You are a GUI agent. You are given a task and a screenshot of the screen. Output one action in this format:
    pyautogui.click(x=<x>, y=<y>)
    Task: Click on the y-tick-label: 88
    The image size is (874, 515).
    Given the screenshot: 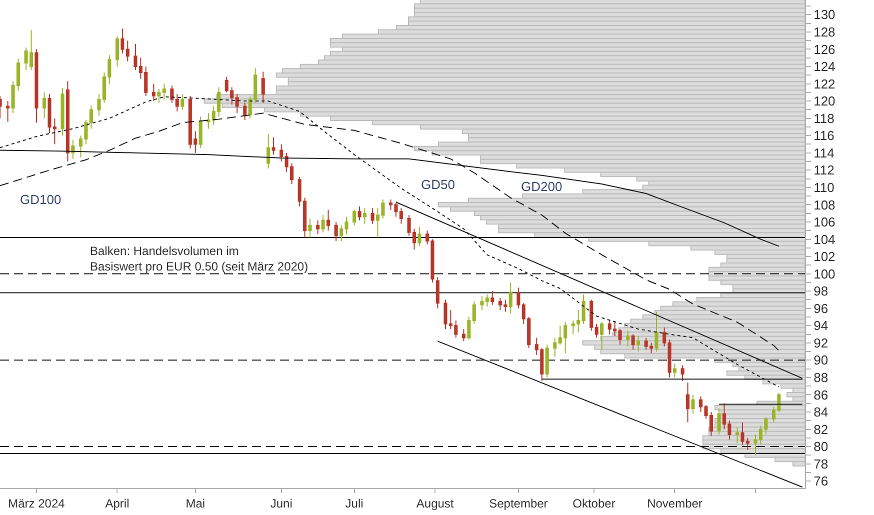 What is the action you would take?
    pyautogui.click(x=821, y=377)
    